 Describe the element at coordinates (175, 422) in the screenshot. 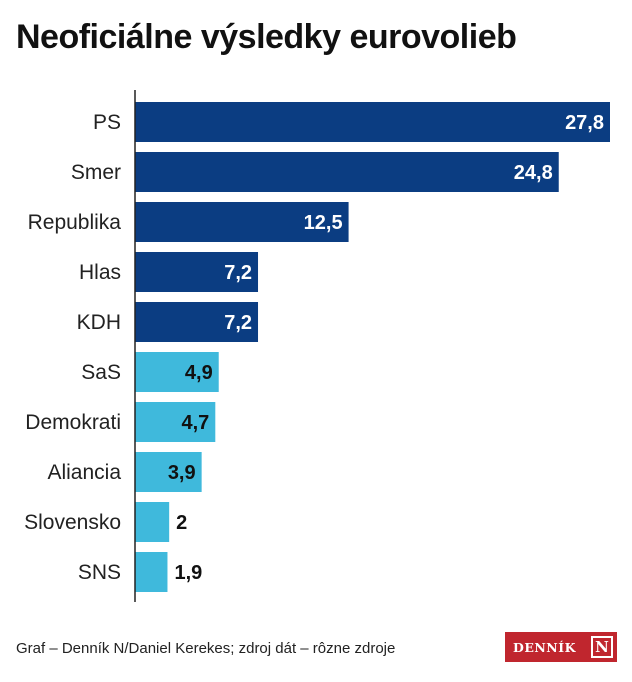

I see `bar-demokrati` at that location.